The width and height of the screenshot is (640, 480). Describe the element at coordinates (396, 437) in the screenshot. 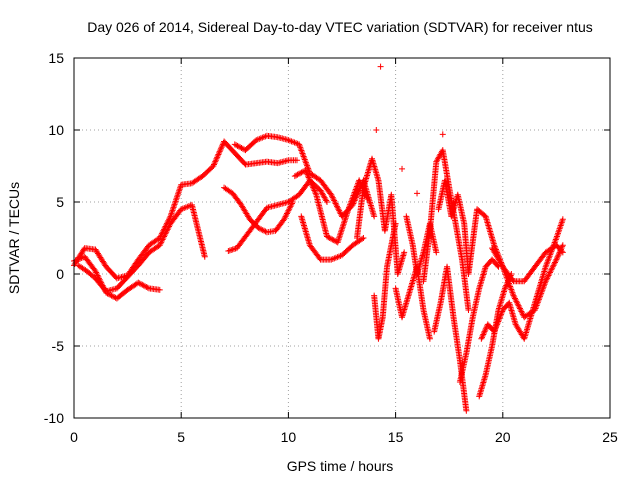

I see `x-tick-label: 15` at that location.